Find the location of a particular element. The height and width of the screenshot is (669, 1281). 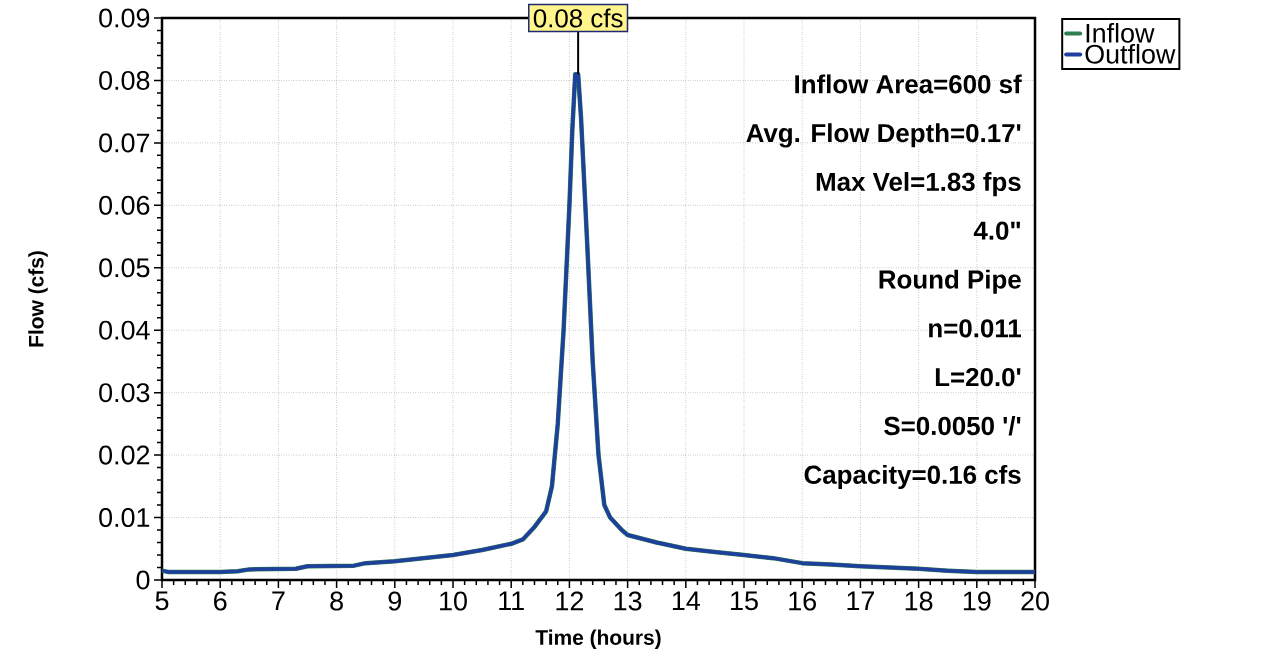

y-tick-label: 0.04 is located at coordinates (124, 330).